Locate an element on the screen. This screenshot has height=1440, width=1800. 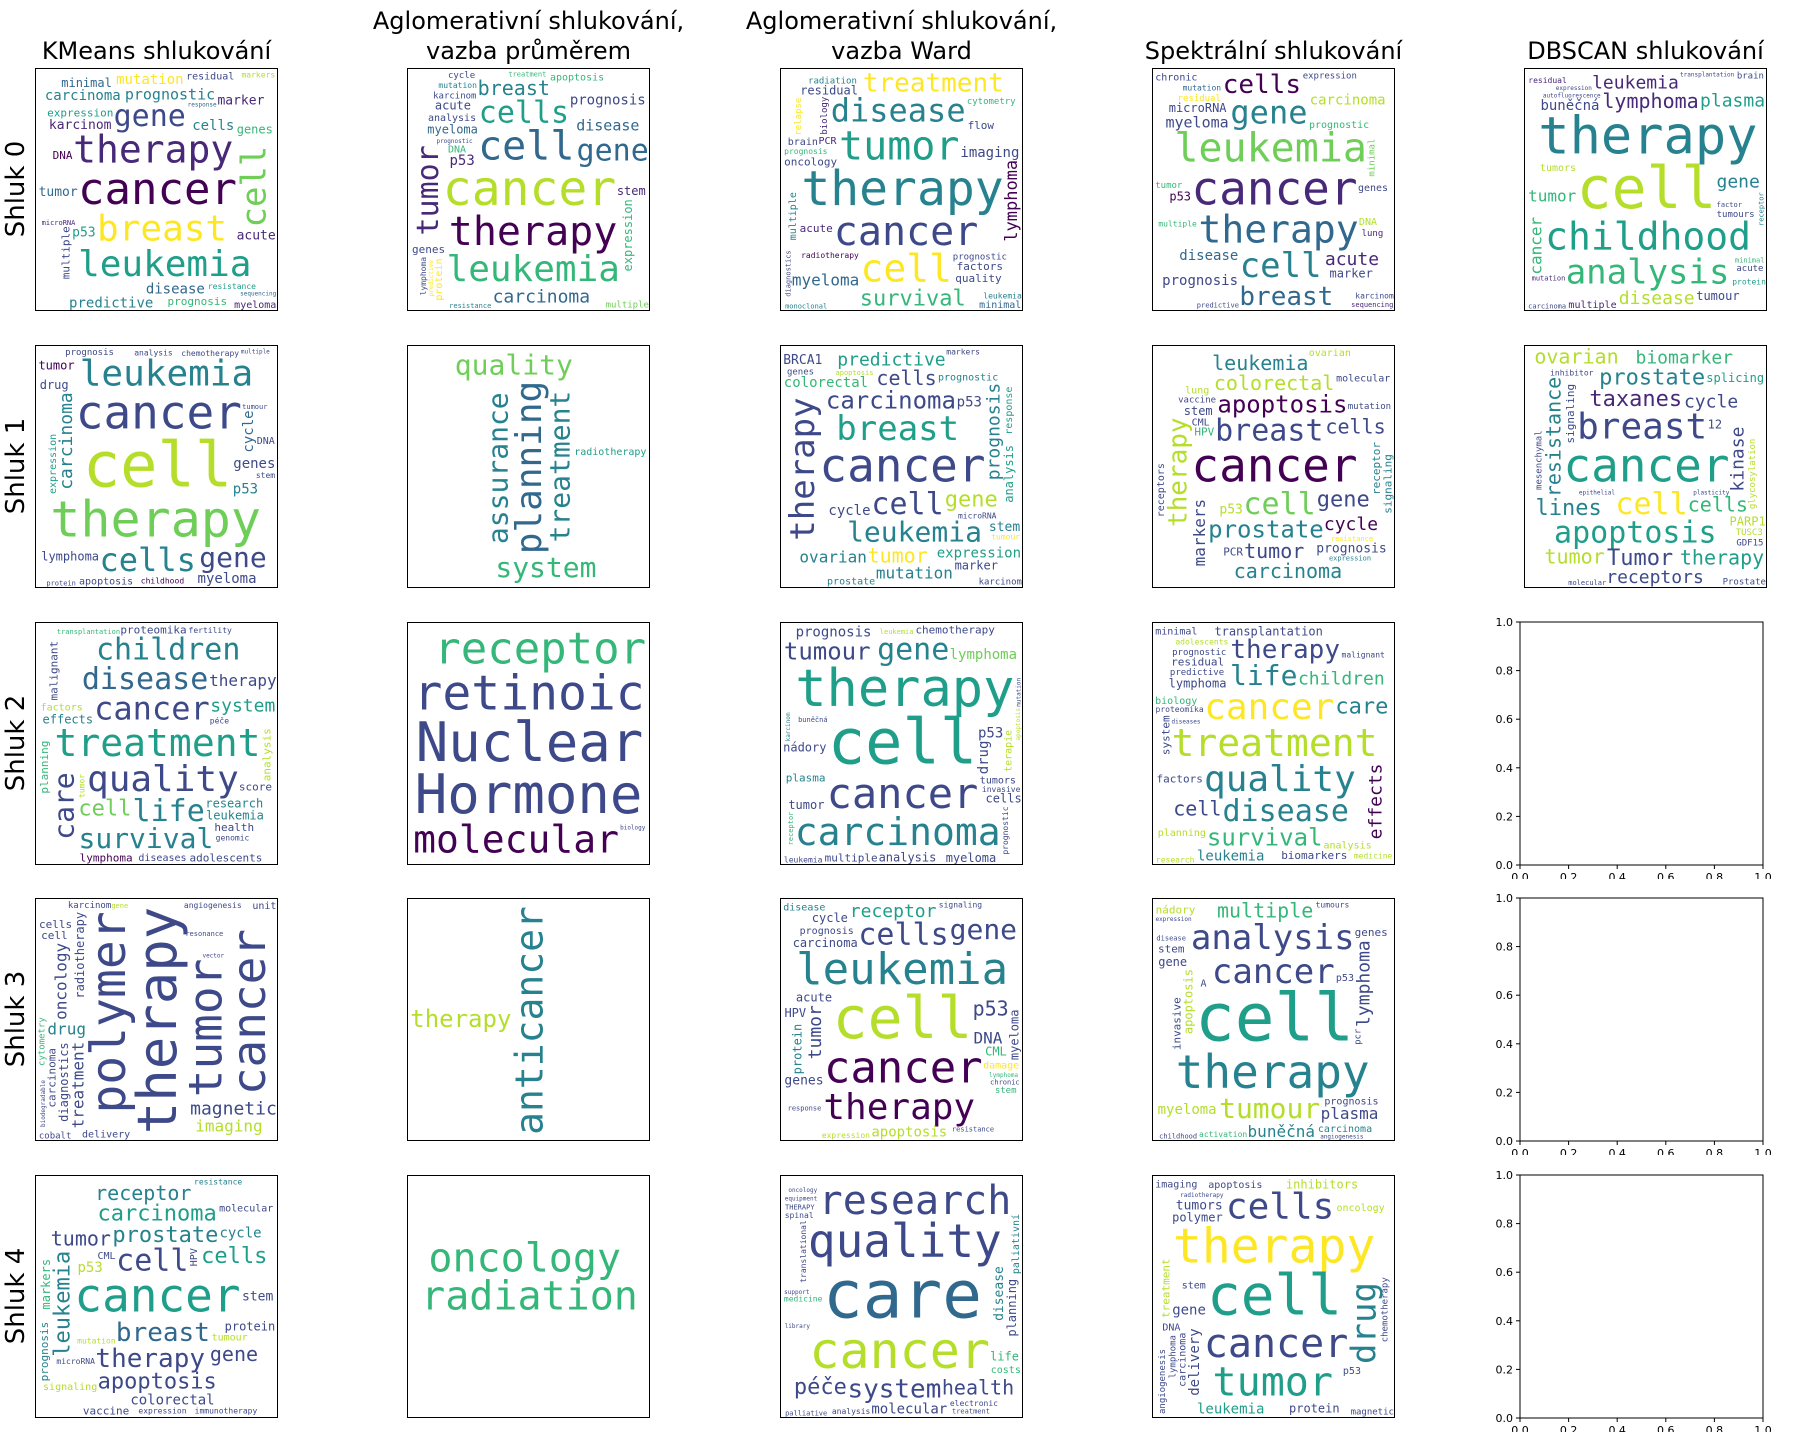
cloud-word: minimal is located at coordinates (1372, 158).